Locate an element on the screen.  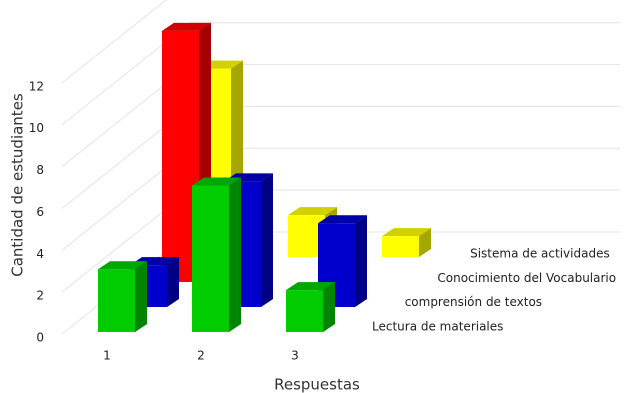
y-tick-label: 0 is located at coordinates (40, 338).